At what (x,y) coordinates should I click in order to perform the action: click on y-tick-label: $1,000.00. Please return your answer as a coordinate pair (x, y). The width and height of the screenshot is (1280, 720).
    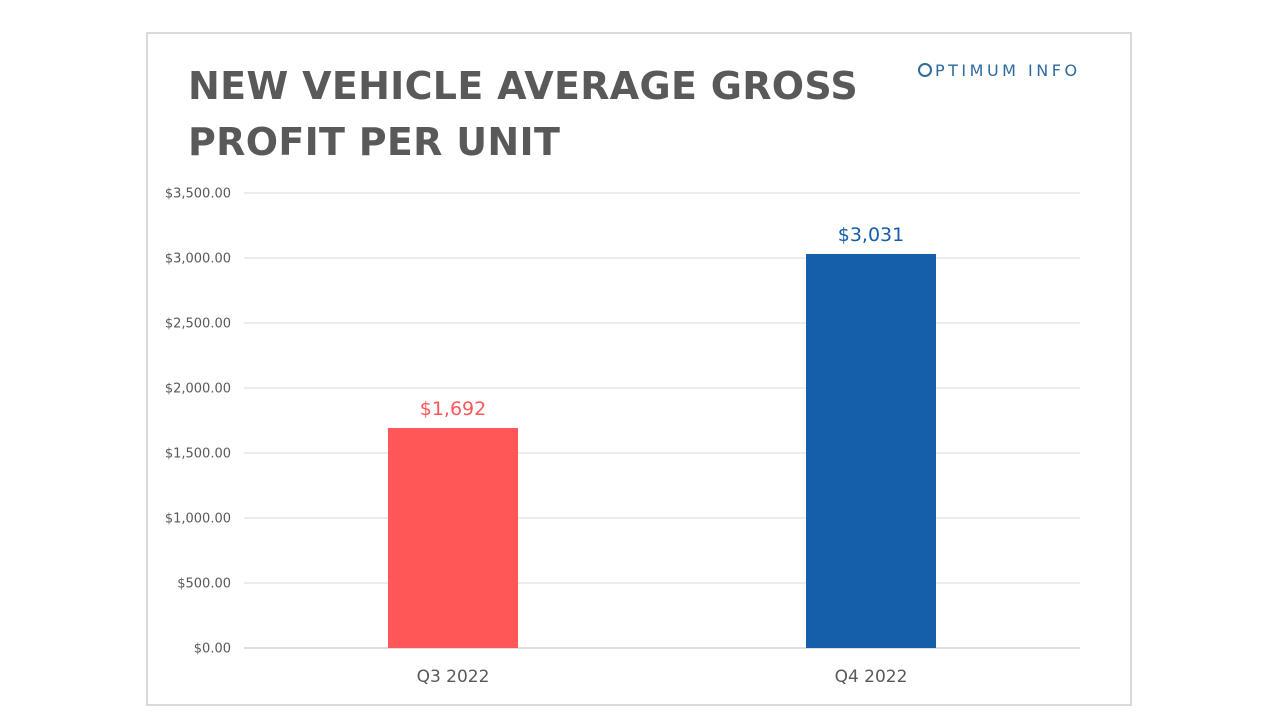
    Looking at the image, I should click on (198, 519).